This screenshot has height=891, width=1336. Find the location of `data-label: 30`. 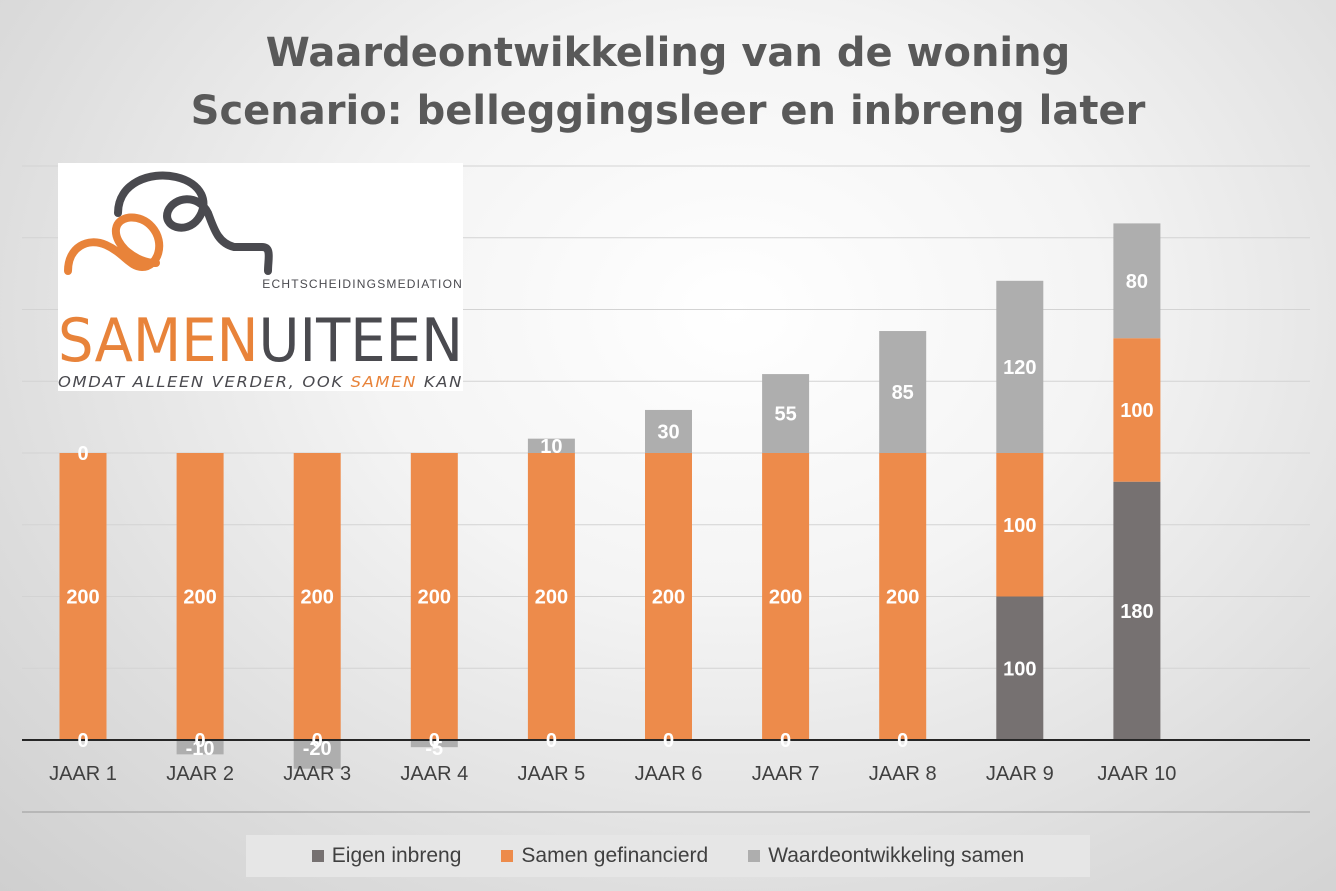

data-label: 30 is located at coordinates (668, 432).